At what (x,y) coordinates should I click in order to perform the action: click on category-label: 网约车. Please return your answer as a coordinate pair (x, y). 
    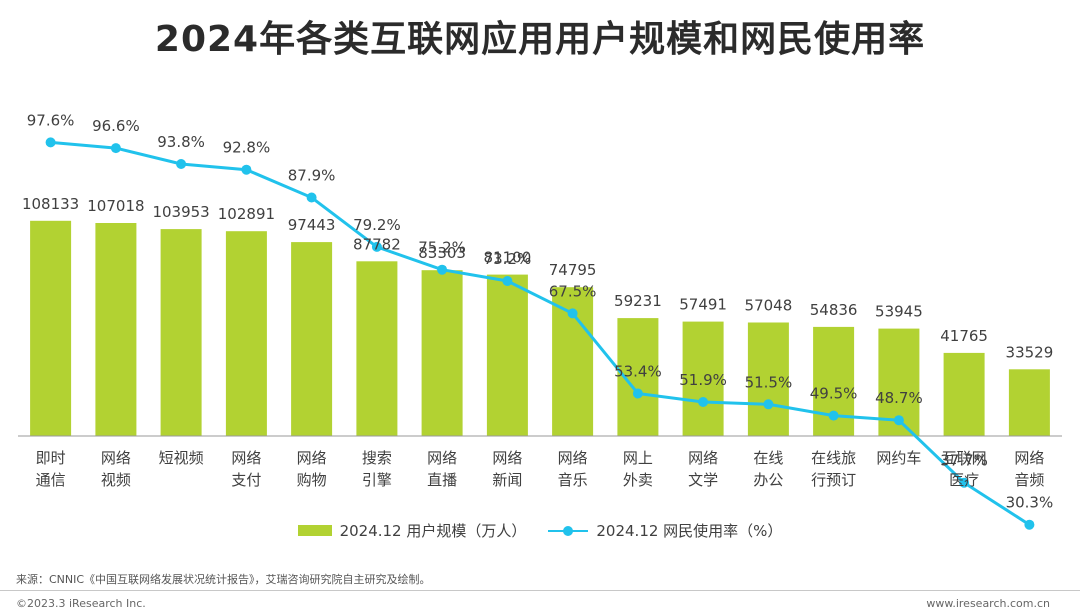
    Looking at the image, I should click on (898, 458).